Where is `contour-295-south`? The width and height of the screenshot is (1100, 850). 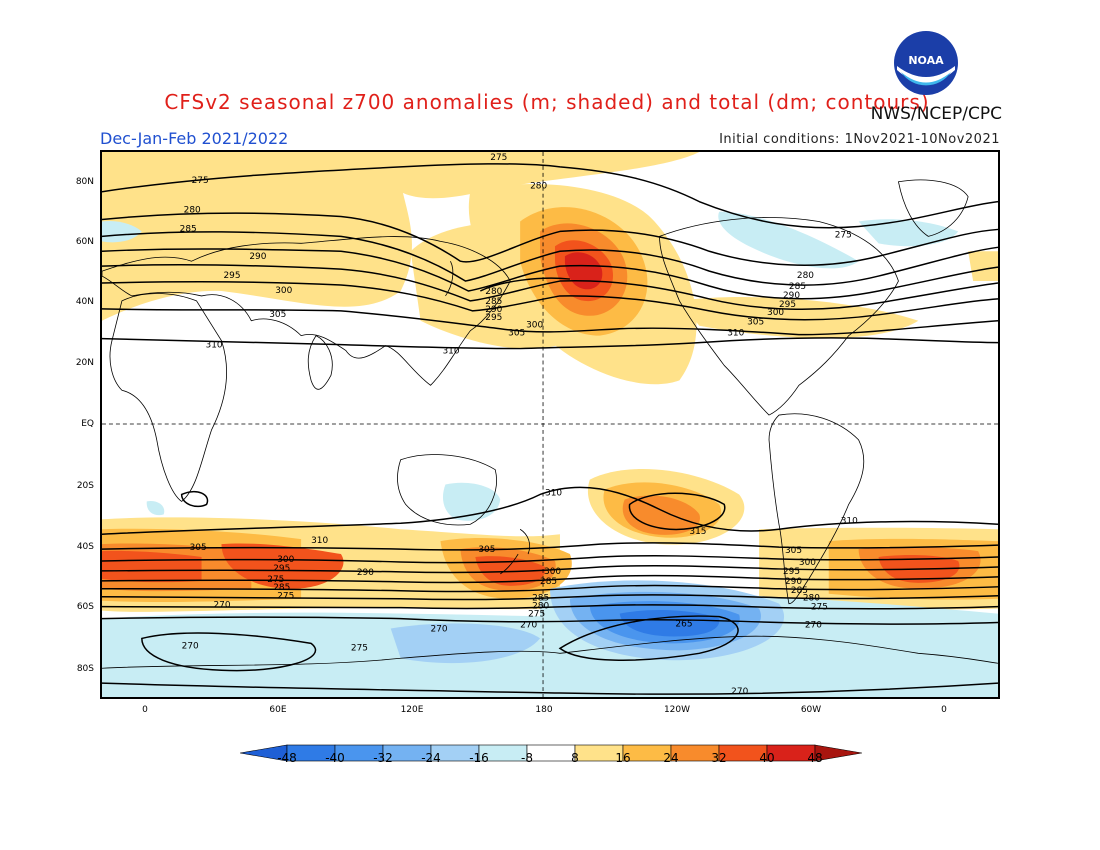 contour-295-south is located at coordinates (550, 569).